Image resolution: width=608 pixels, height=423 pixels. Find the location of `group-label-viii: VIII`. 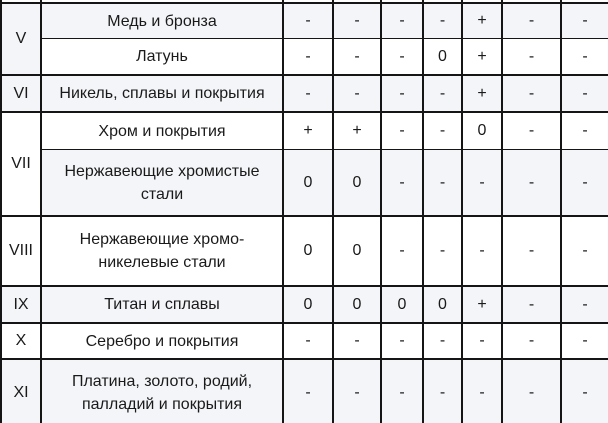

group-label-viii: VIII is located at coordinates (21, 251).